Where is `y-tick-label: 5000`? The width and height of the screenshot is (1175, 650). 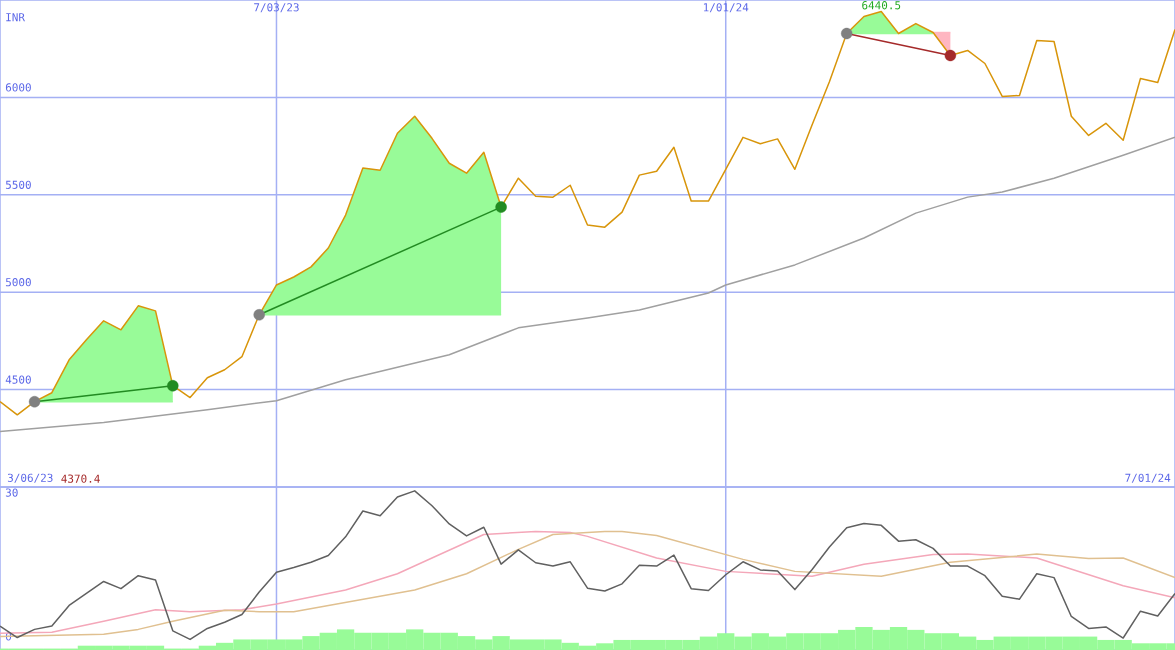
y-tick-label: 5000 is located at coordinates (18, 282).